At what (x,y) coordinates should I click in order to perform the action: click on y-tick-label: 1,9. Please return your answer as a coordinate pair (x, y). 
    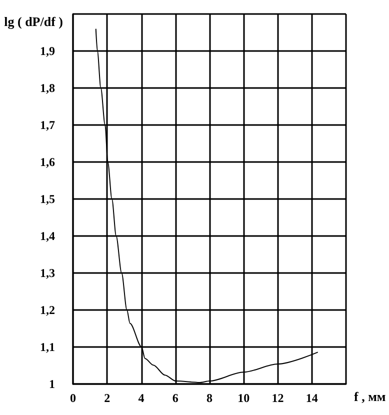
    Looking at the image, I should click on (47, 51).